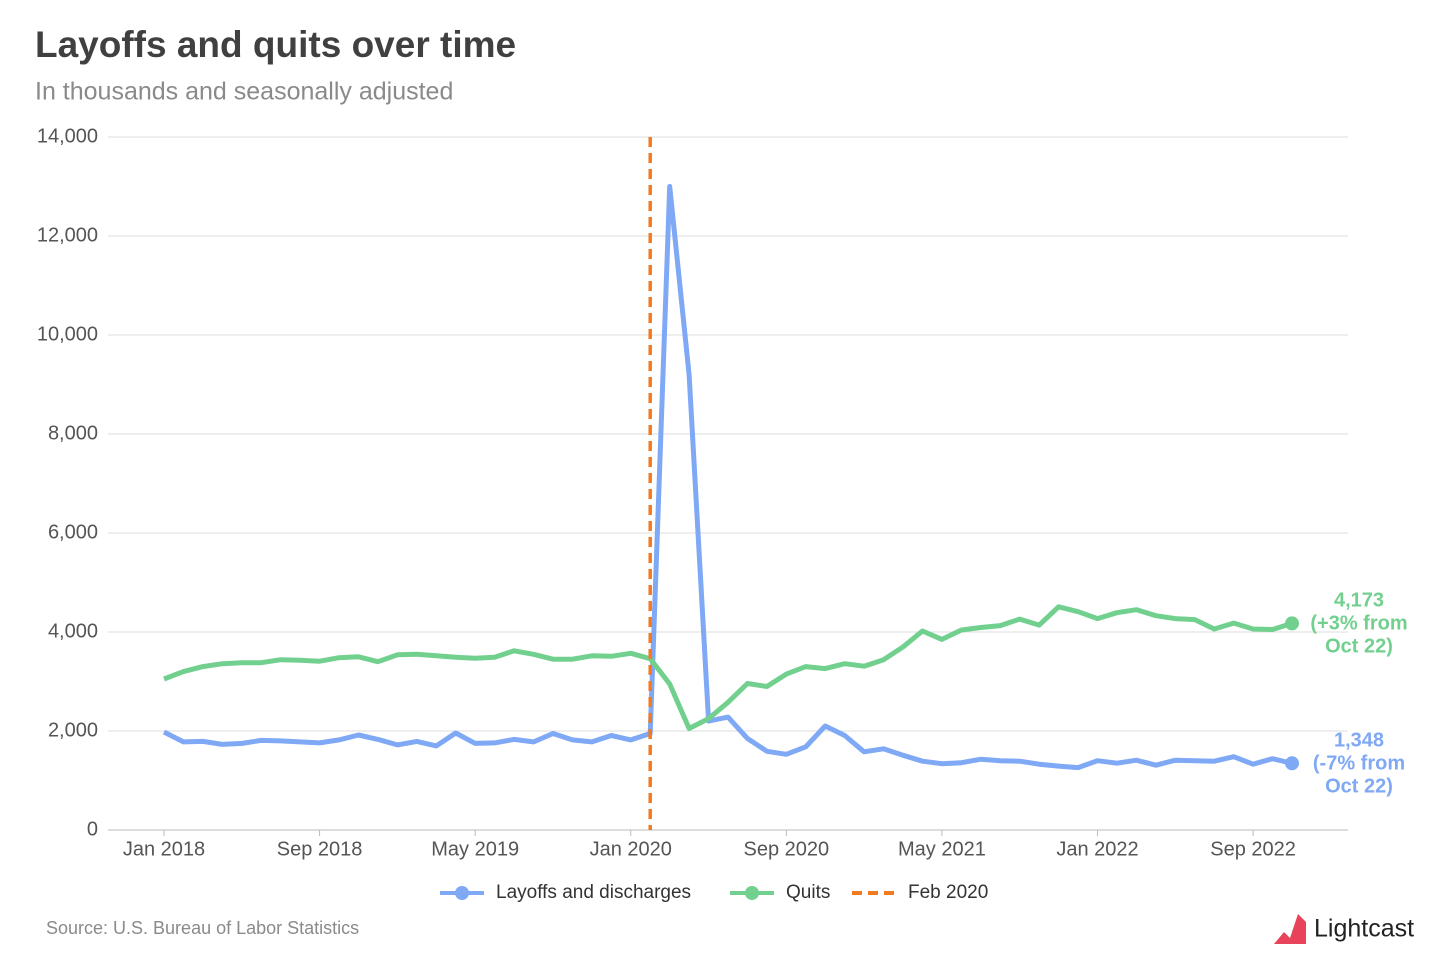 This screenshot has height=968, width=1443. What do you see at coordinates (73, 433) in the screenshot?
I see `y-tick-label: 8,000` at bounding box center [73, 433].